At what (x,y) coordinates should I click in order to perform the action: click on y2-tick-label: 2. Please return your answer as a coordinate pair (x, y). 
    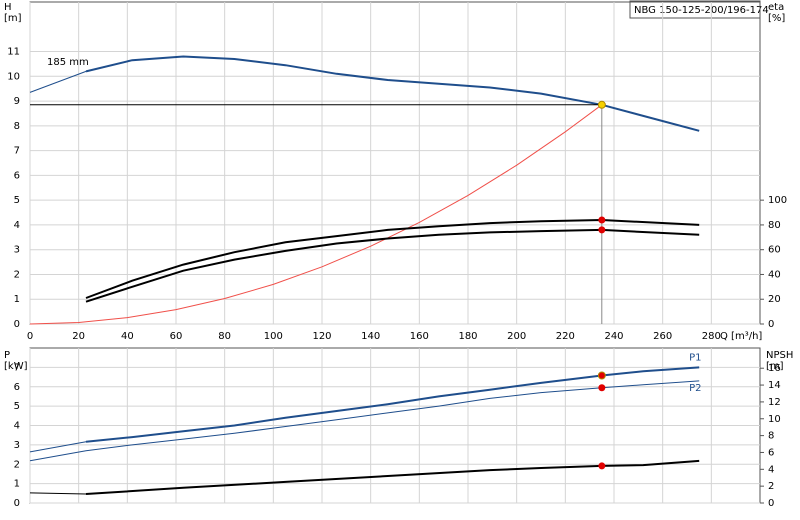
    Looking at the image, I should click on (771, 486).